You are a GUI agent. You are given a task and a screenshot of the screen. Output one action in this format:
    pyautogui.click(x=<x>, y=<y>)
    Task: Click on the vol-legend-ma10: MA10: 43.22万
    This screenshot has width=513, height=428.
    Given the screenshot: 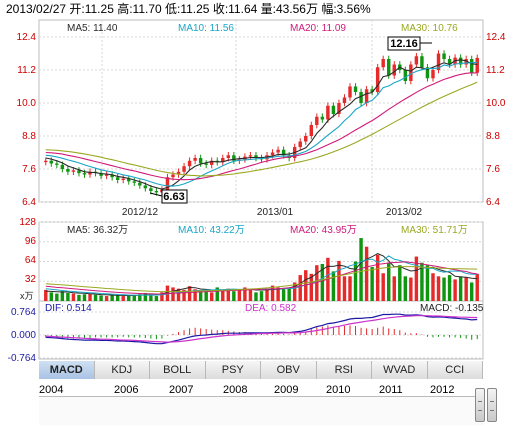 What is the action you would take?
    pyautogui.click(x=211, y=230)
    